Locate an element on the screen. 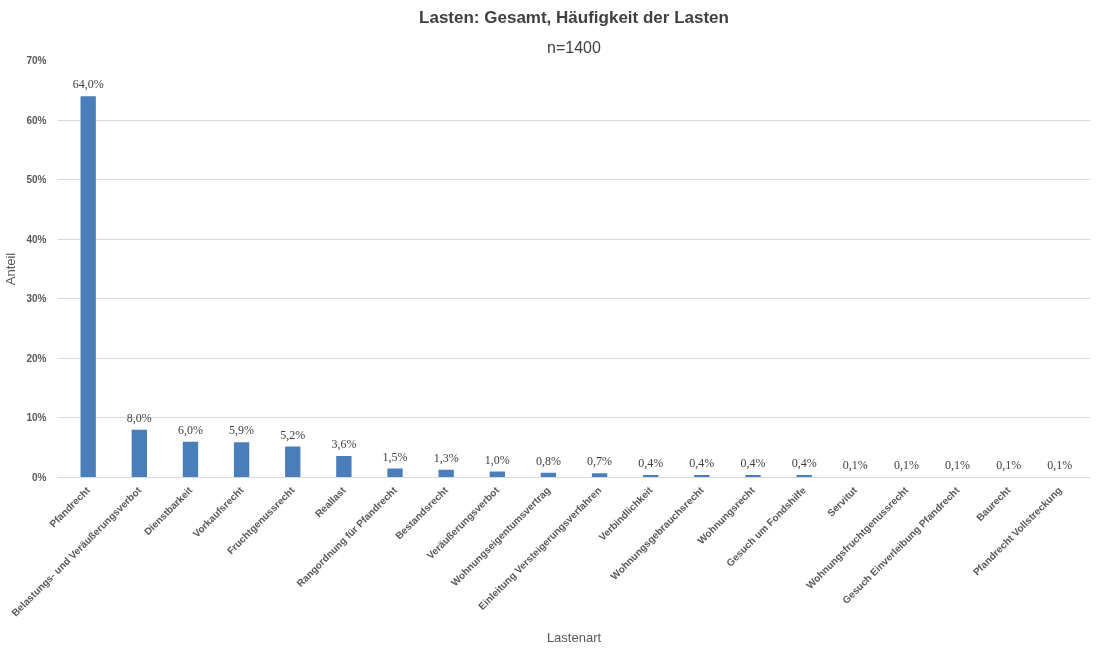 The height and width of the screenshot is (653, 1101). y-tick-label: 50% is located at coordinates (36, 180).